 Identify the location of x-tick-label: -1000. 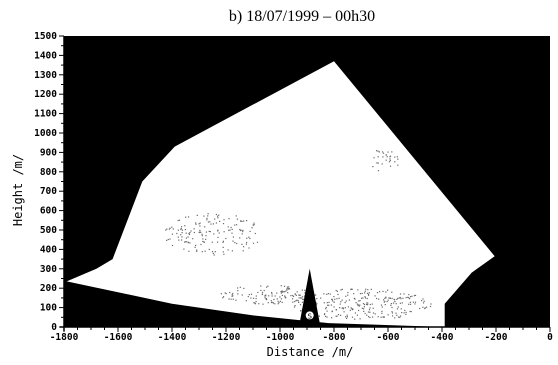
(280, 337).